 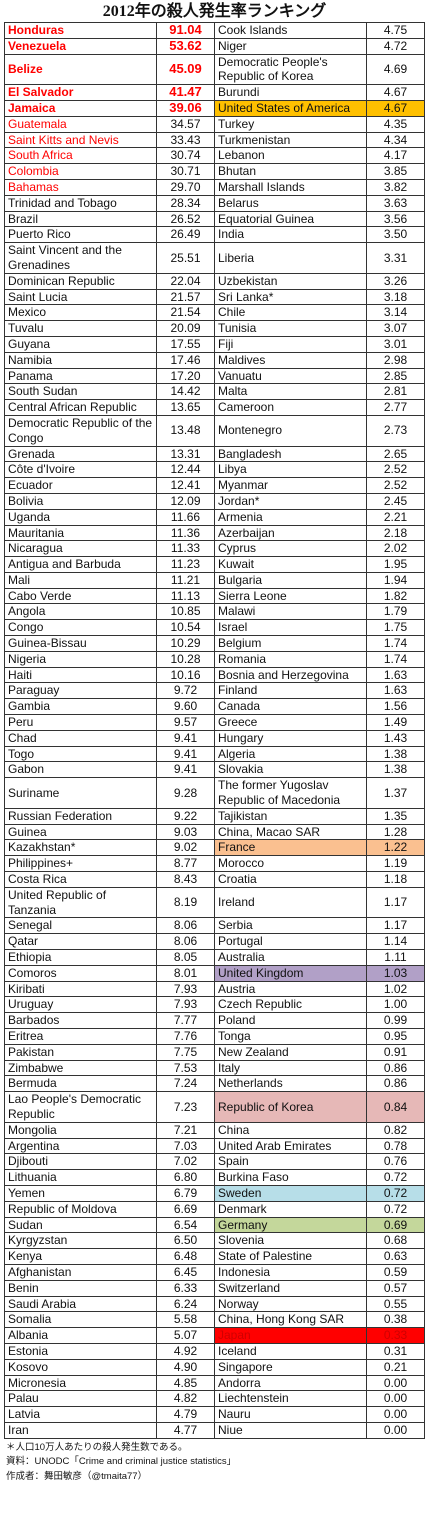 I want to click on country-name: Côte d'Ivoire, so click(x=80, y=470).